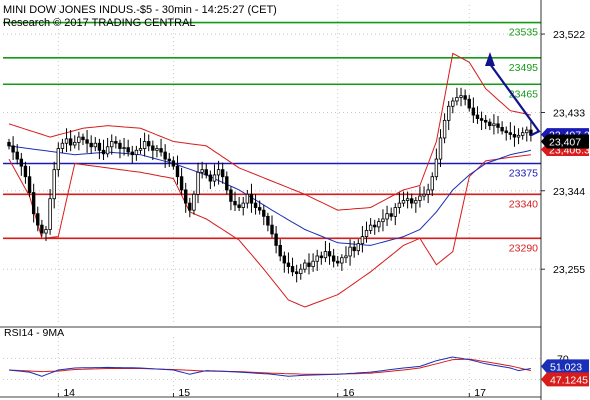  Describe the element at coordinates (515, 100) in the screenshot. I see `forecast-arrow-line` at that location.